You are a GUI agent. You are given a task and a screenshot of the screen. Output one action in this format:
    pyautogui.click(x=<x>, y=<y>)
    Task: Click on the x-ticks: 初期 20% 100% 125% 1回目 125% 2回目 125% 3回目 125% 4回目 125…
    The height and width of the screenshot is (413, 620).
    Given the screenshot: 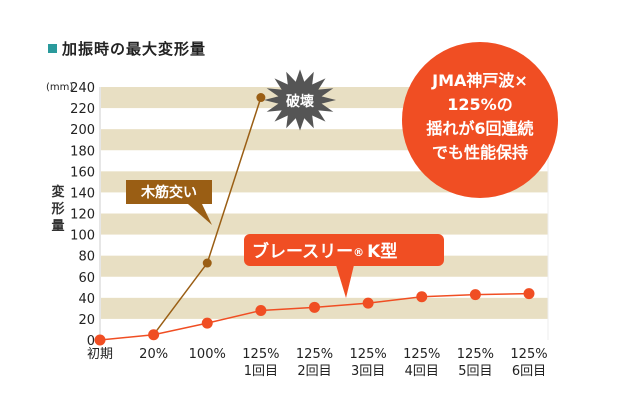 What is the action you would take?
    pyautogui.click(x=317, y=363)
    